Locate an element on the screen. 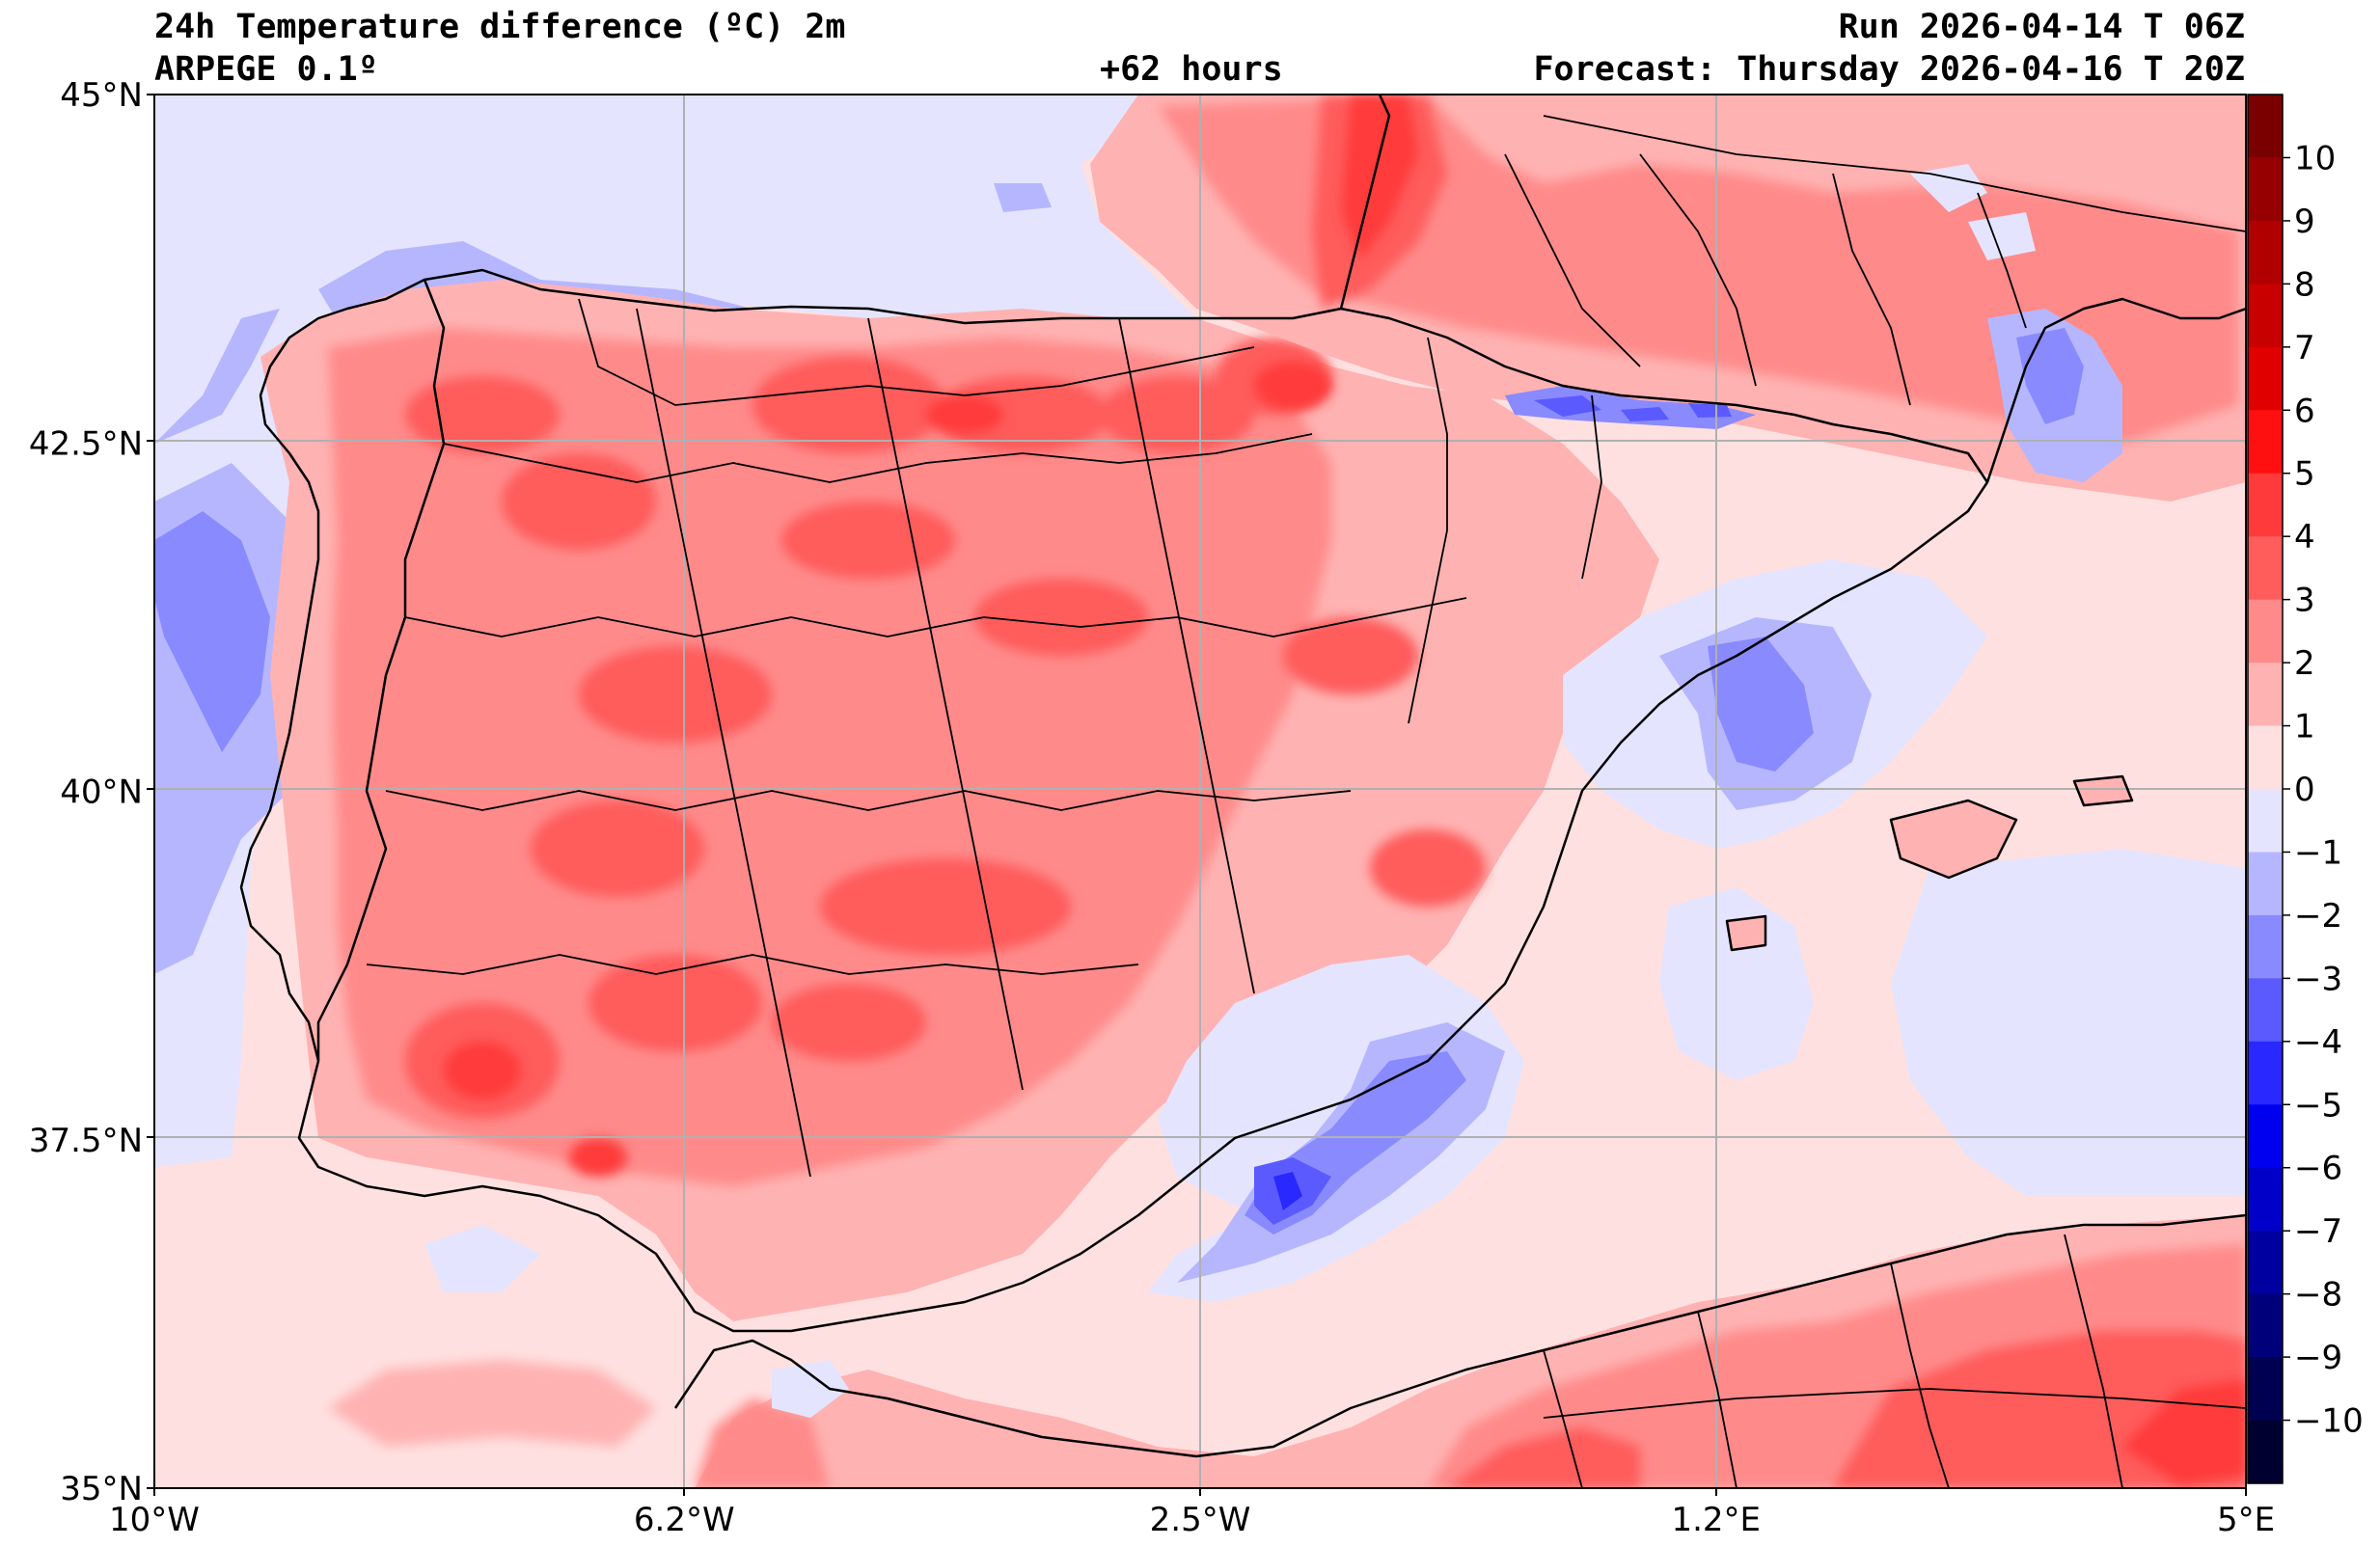 The image size is (2380, 1547). colorbar-label: −5 is located at coordinates (2318, 1106).